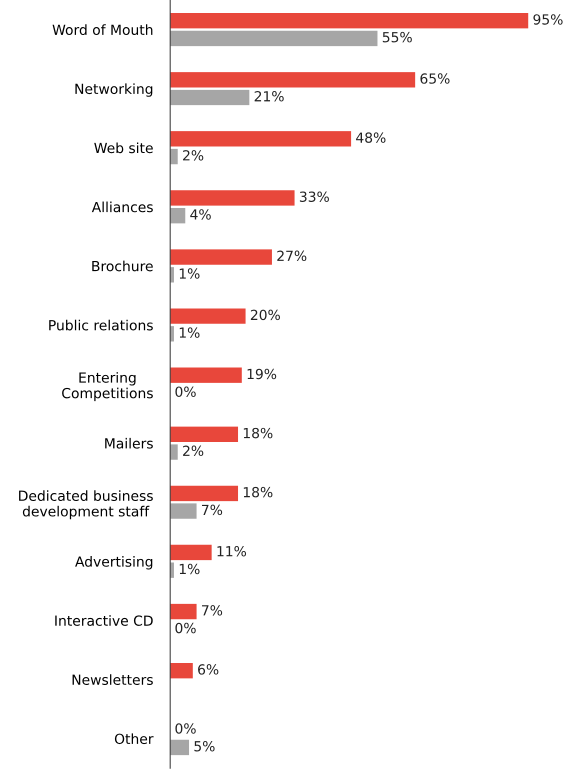 This screenshot has width=575, height=772. What do you see at coordinates (122, 266) in the screenshot?
I see `y-tick-label: Brochure` at bounding box center [122, 266].